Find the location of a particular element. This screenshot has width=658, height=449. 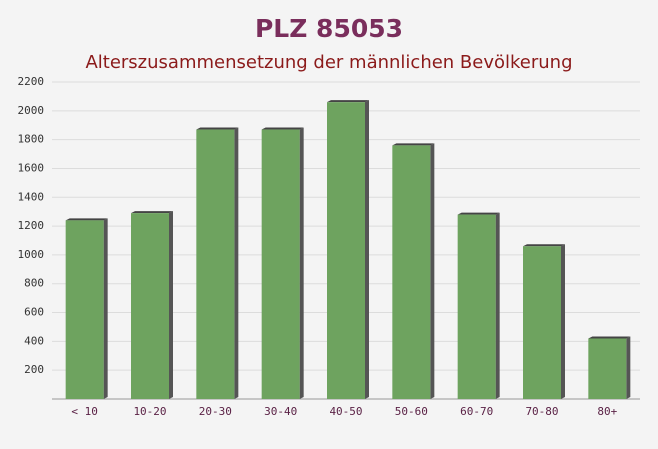

y-tick-label: 1800 is located at coordinates (31, 139).